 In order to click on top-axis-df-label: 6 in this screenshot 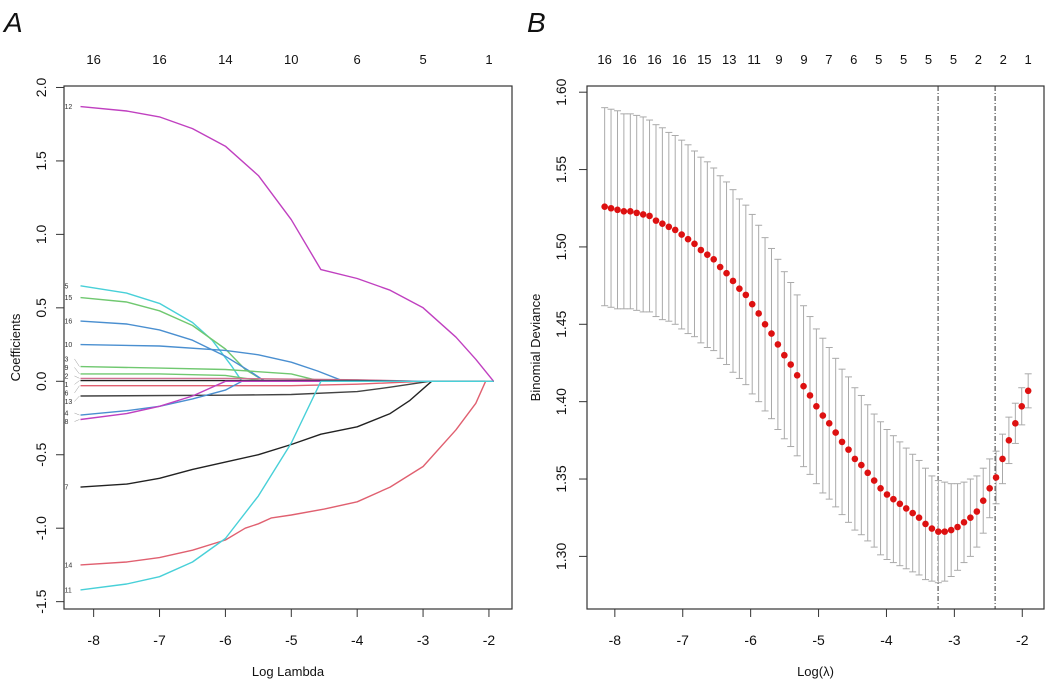, I will do `click(357, 59)`.